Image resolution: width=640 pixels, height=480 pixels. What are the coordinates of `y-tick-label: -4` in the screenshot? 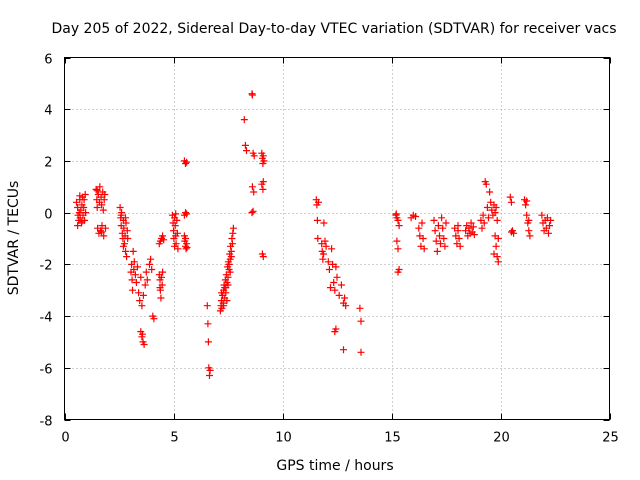 It's located at (46, 318).